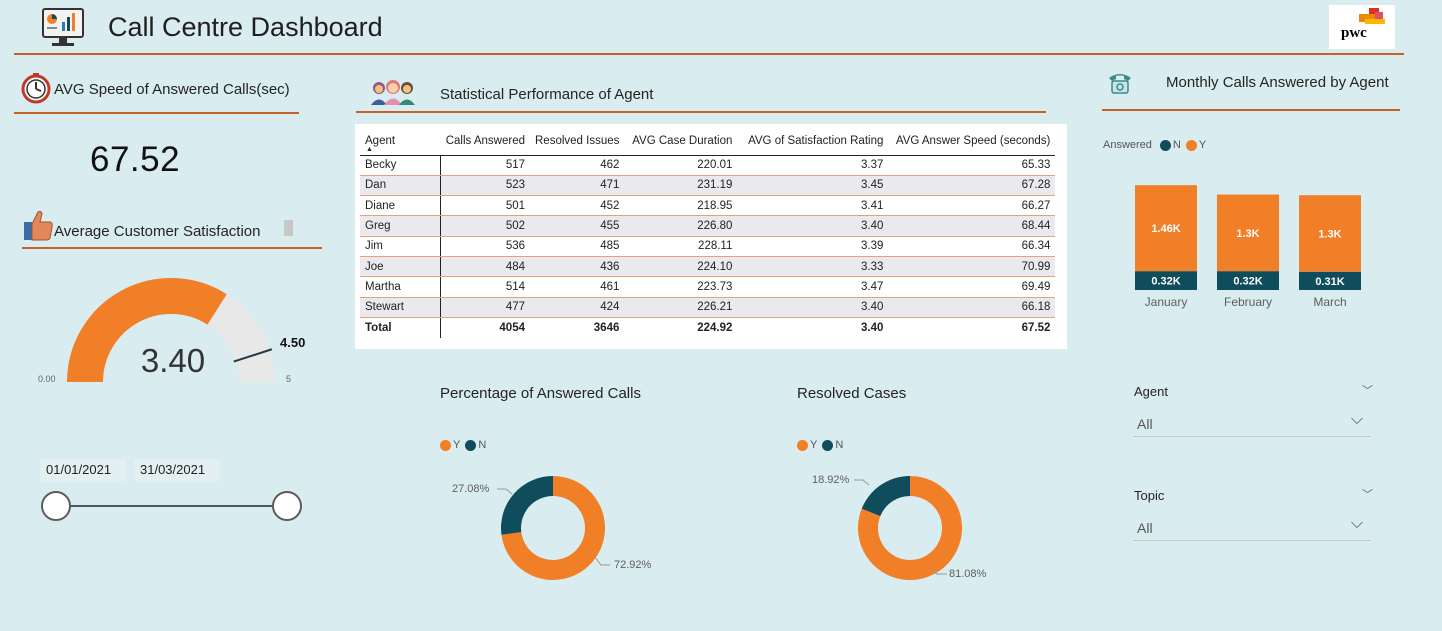 The width and height of the screenshot is (1442, 631). I want to click on date-slider-start-handle, so click(56, 506).